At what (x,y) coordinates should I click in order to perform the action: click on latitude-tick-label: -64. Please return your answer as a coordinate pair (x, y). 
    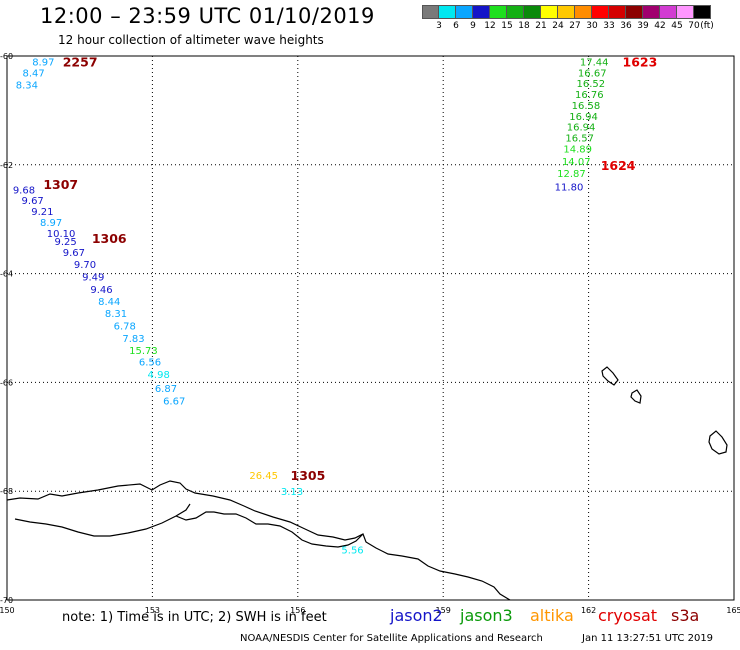
    Looking at the image, I should click on (6, 274).